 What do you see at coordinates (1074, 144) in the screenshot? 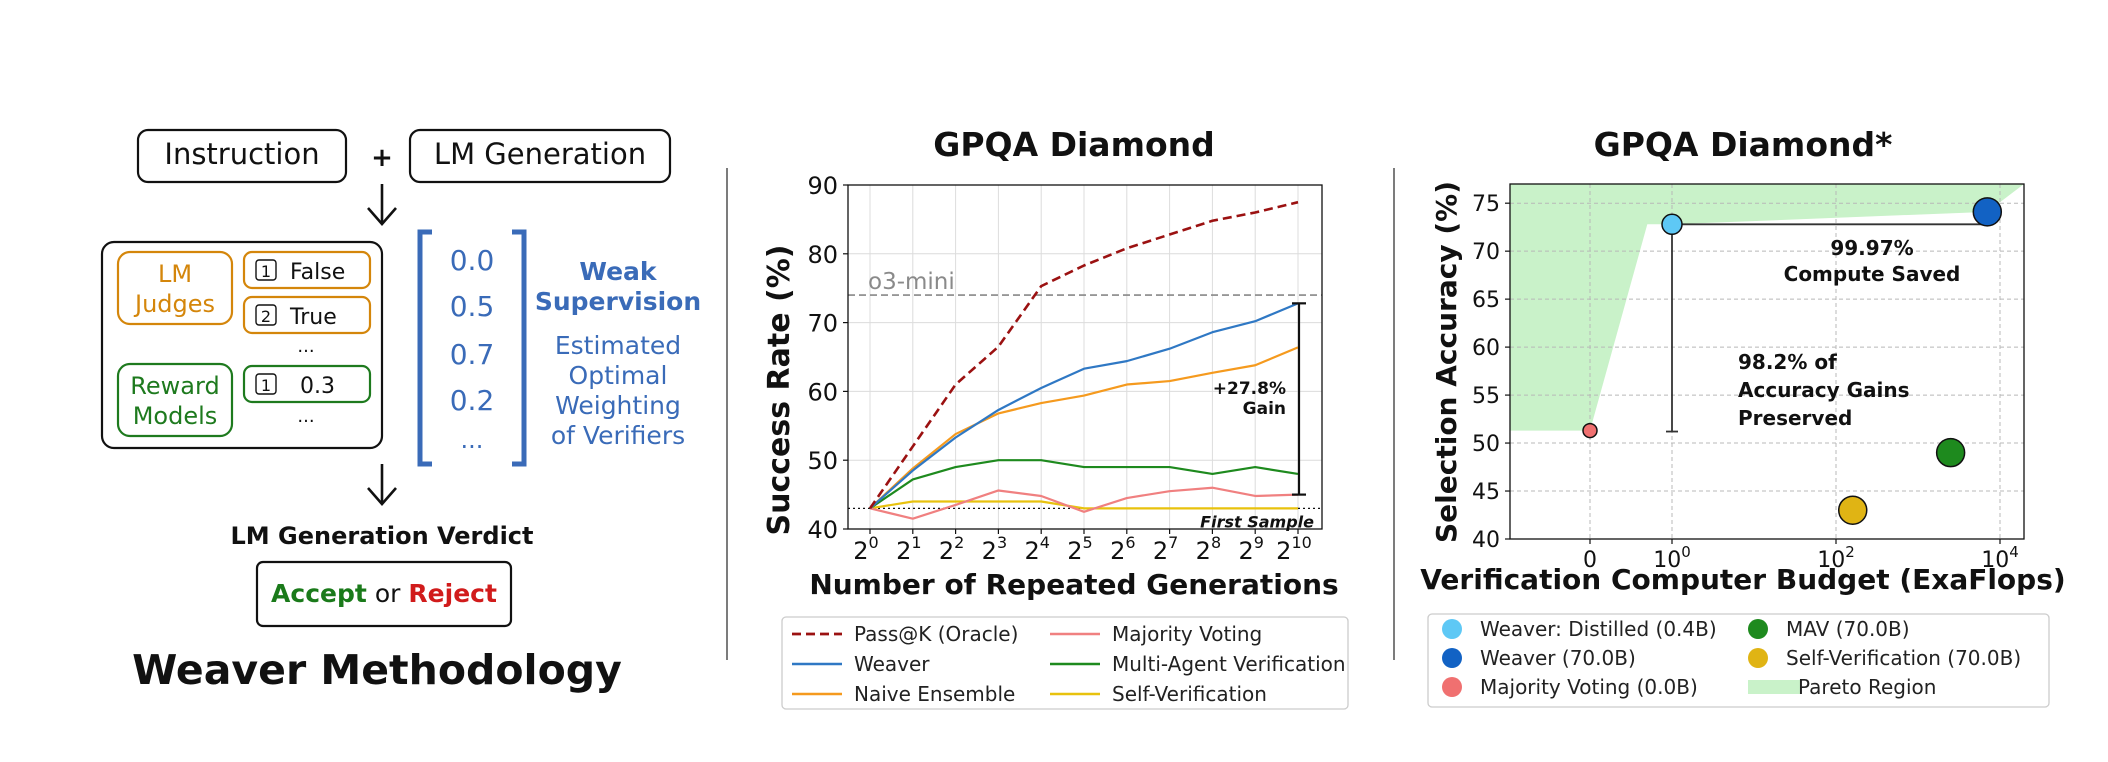
I see `chart-title: GPQA Diamond` at bounding box center [1074, 144].